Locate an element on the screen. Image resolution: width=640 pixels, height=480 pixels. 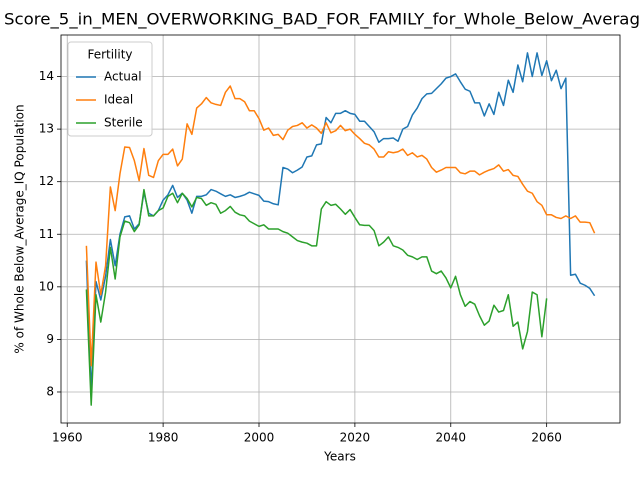
legend-label: Ideal is located at coordinates (118, 100).